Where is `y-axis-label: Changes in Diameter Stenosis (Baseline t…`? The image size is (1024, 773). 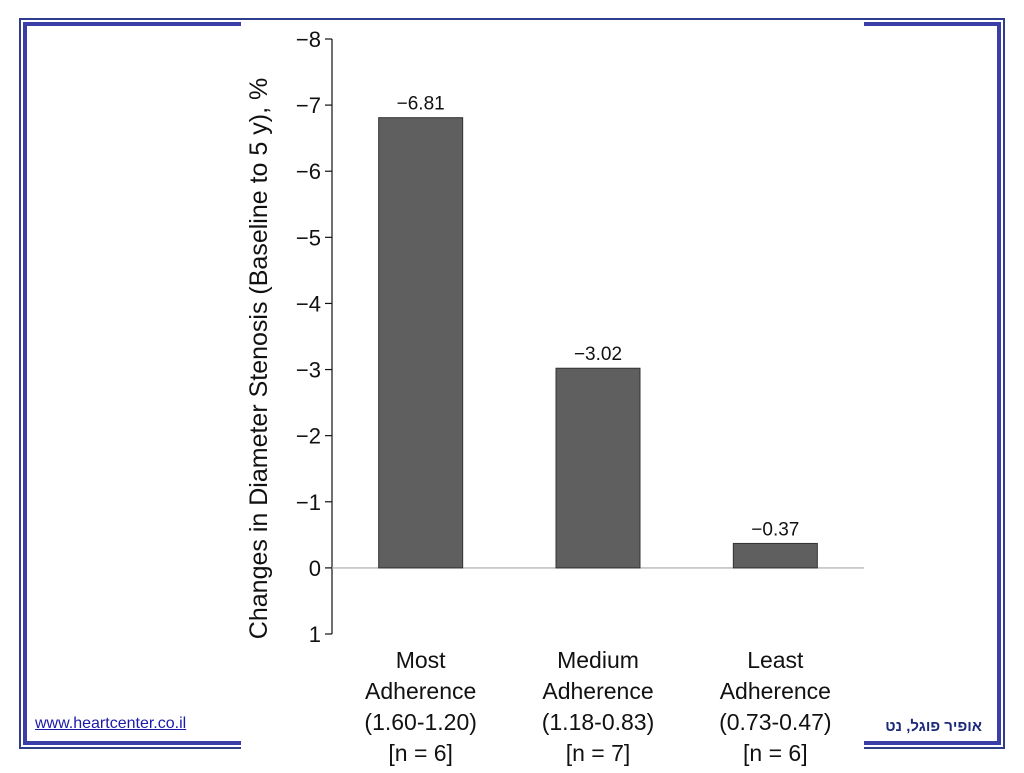
y-axis-label: Changes in Diameter Stenosis (Baseline t… is located at coordinates (259, 358).